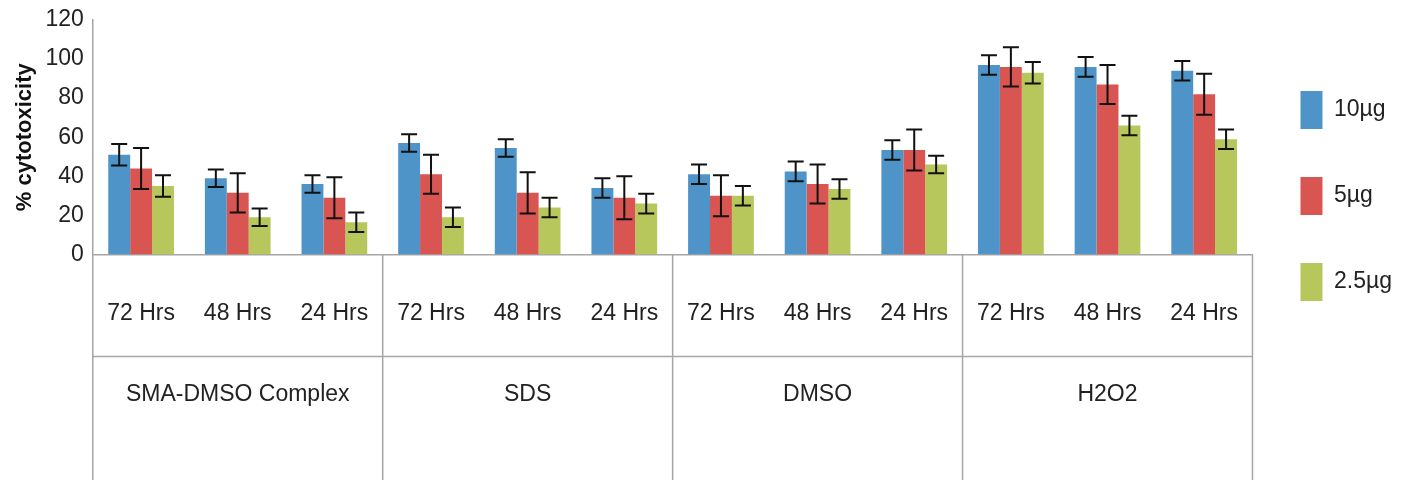 The height and width of the screenshot is (482, 1412). I want to click on y-tick-label: 120, so click(64, 18).